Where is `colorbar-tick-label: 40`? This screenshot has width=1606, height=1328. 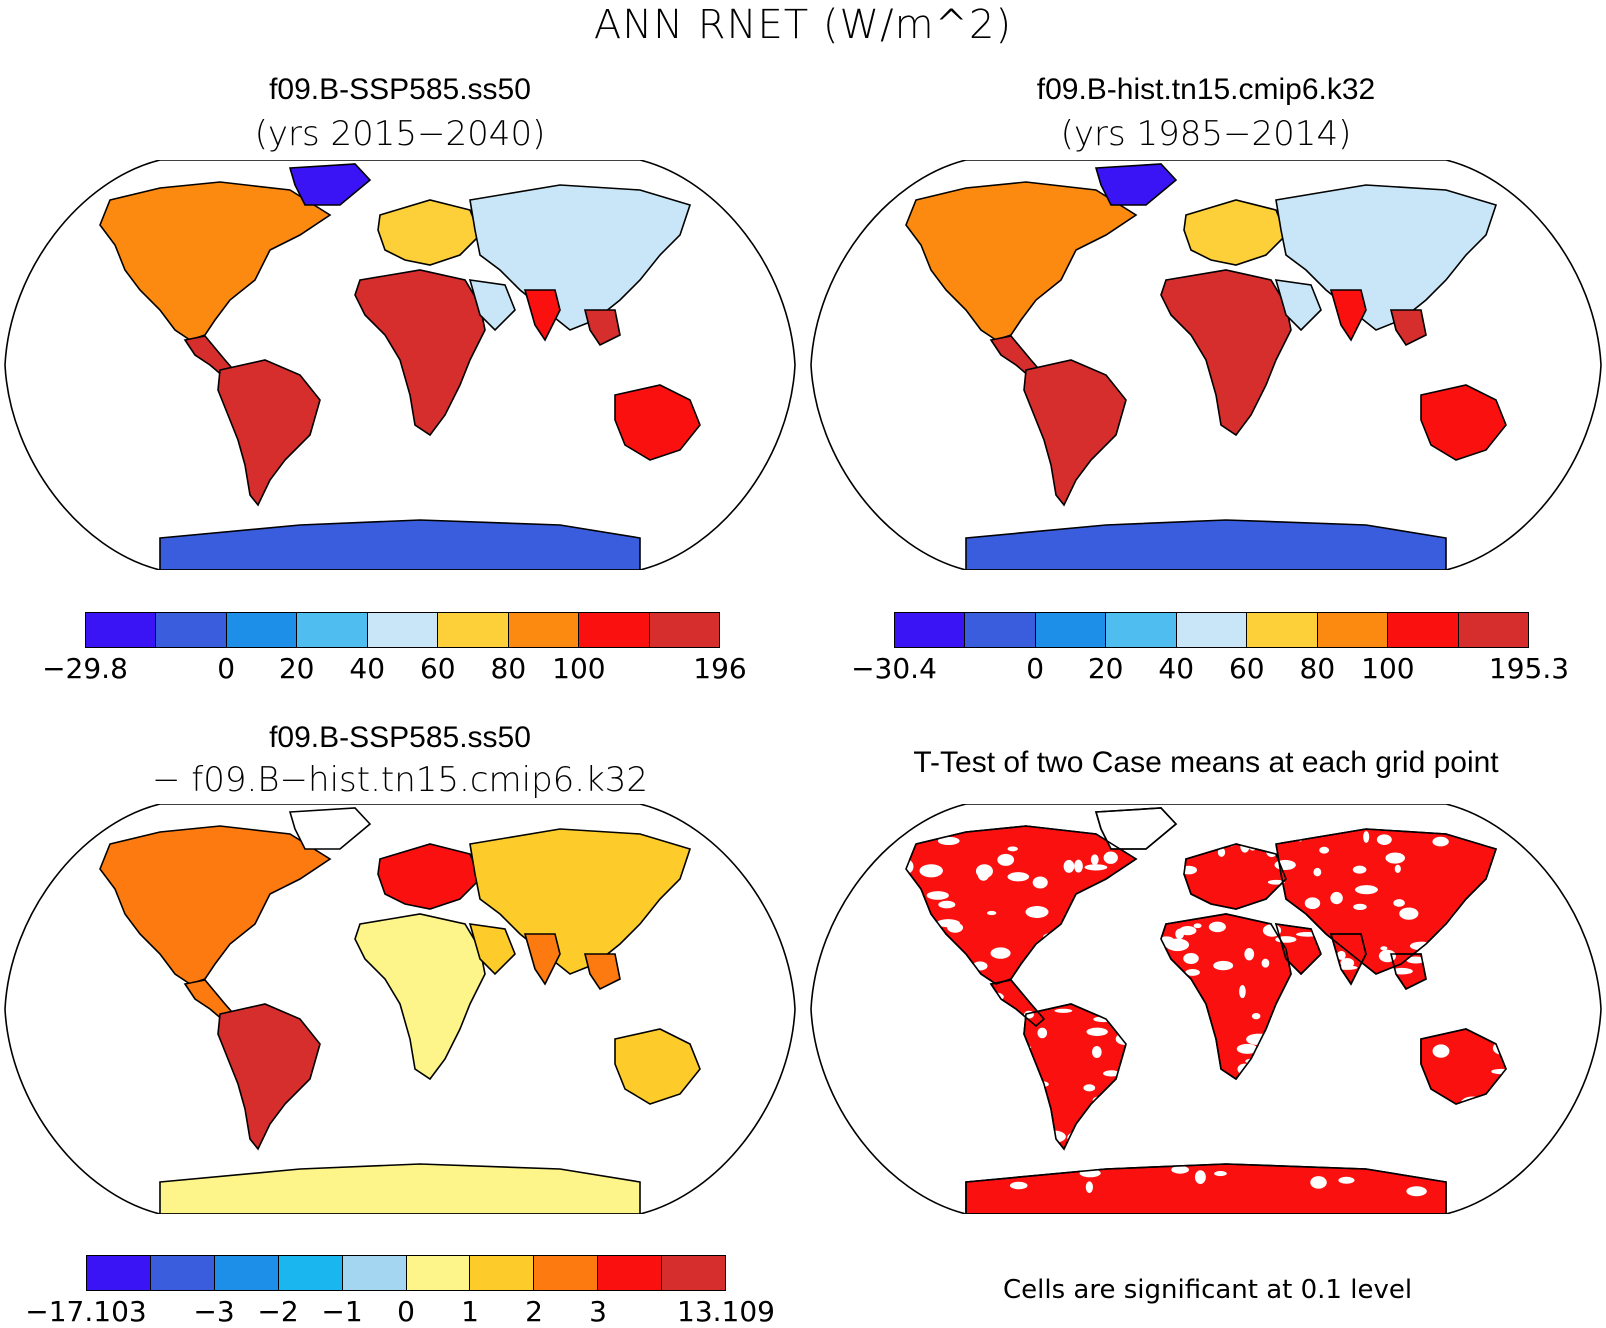
colorbar-tick-label: 40 is located at coordinates (1176, 668).